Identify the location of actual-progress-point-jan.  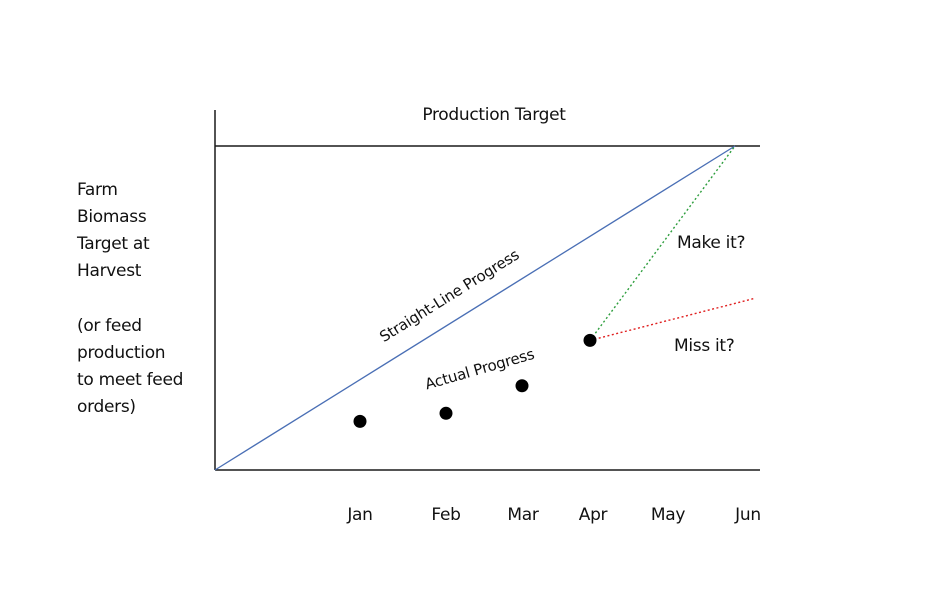
(360, 421).